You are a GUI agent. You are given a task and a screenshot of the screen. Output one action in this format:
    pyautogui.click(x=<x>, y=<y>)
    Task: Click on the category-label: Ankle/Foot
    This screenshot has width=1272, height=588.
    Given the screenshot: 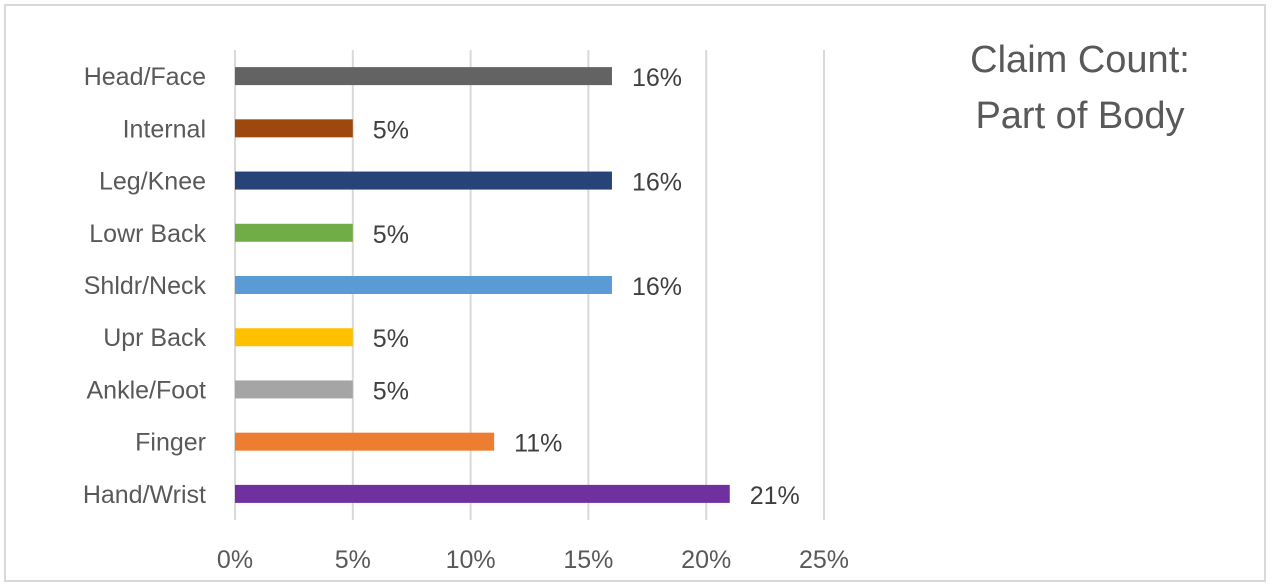 What is the action you would take?
    pyautogui.click(x=146, y=390)
    